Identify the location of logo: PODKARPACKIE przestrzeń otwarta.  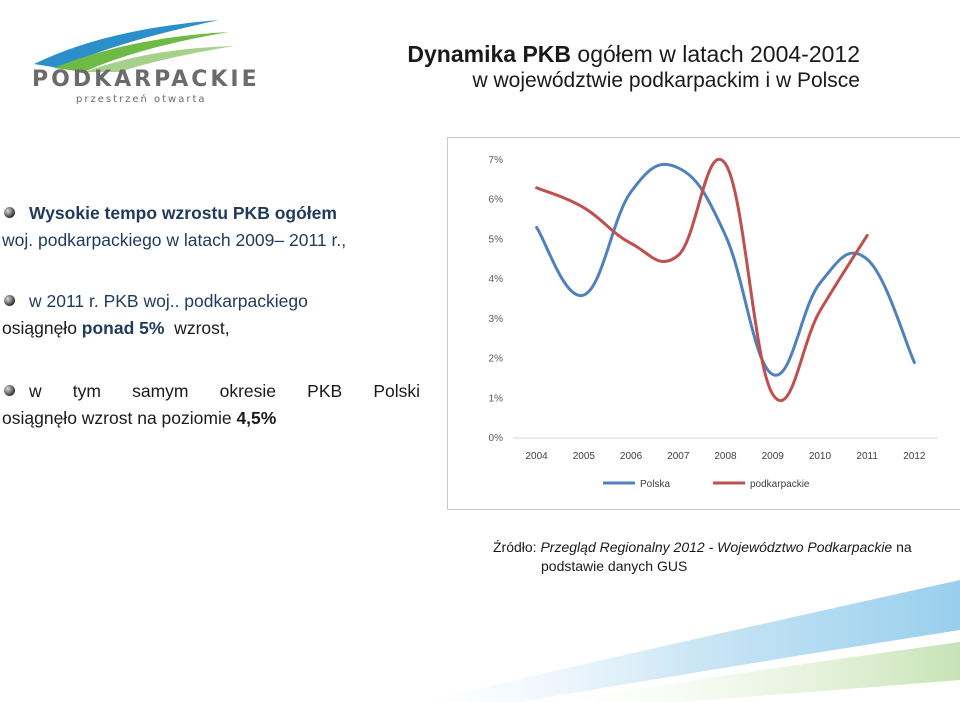
(135, 62).